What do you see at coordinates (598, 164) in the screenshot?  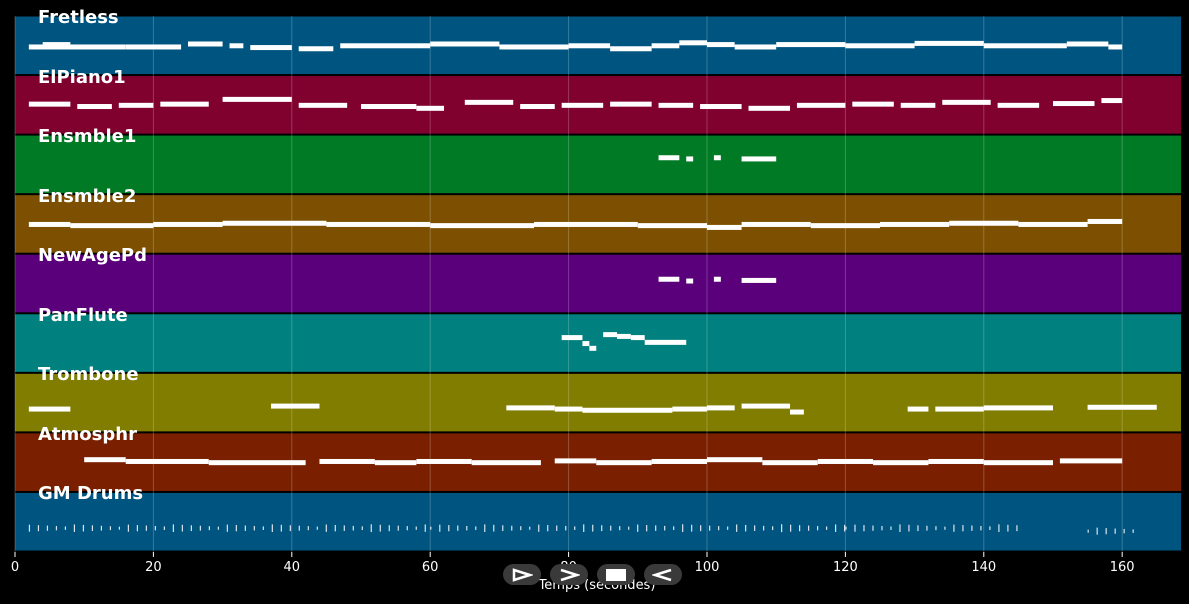 I see `track-band` at bounding box center [598, 164].